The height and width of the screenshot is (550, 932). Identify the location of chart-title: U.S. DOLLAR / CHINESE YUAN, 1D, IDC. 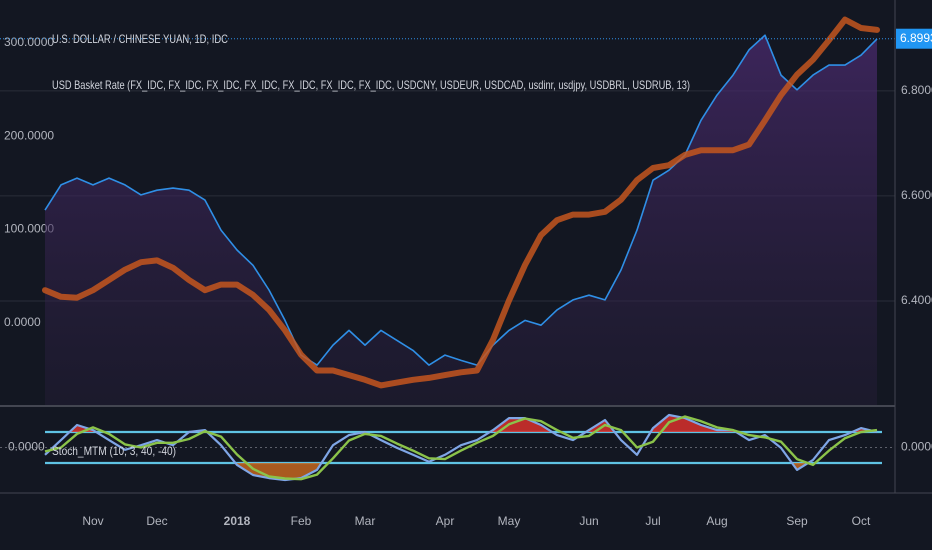
(140, 39).